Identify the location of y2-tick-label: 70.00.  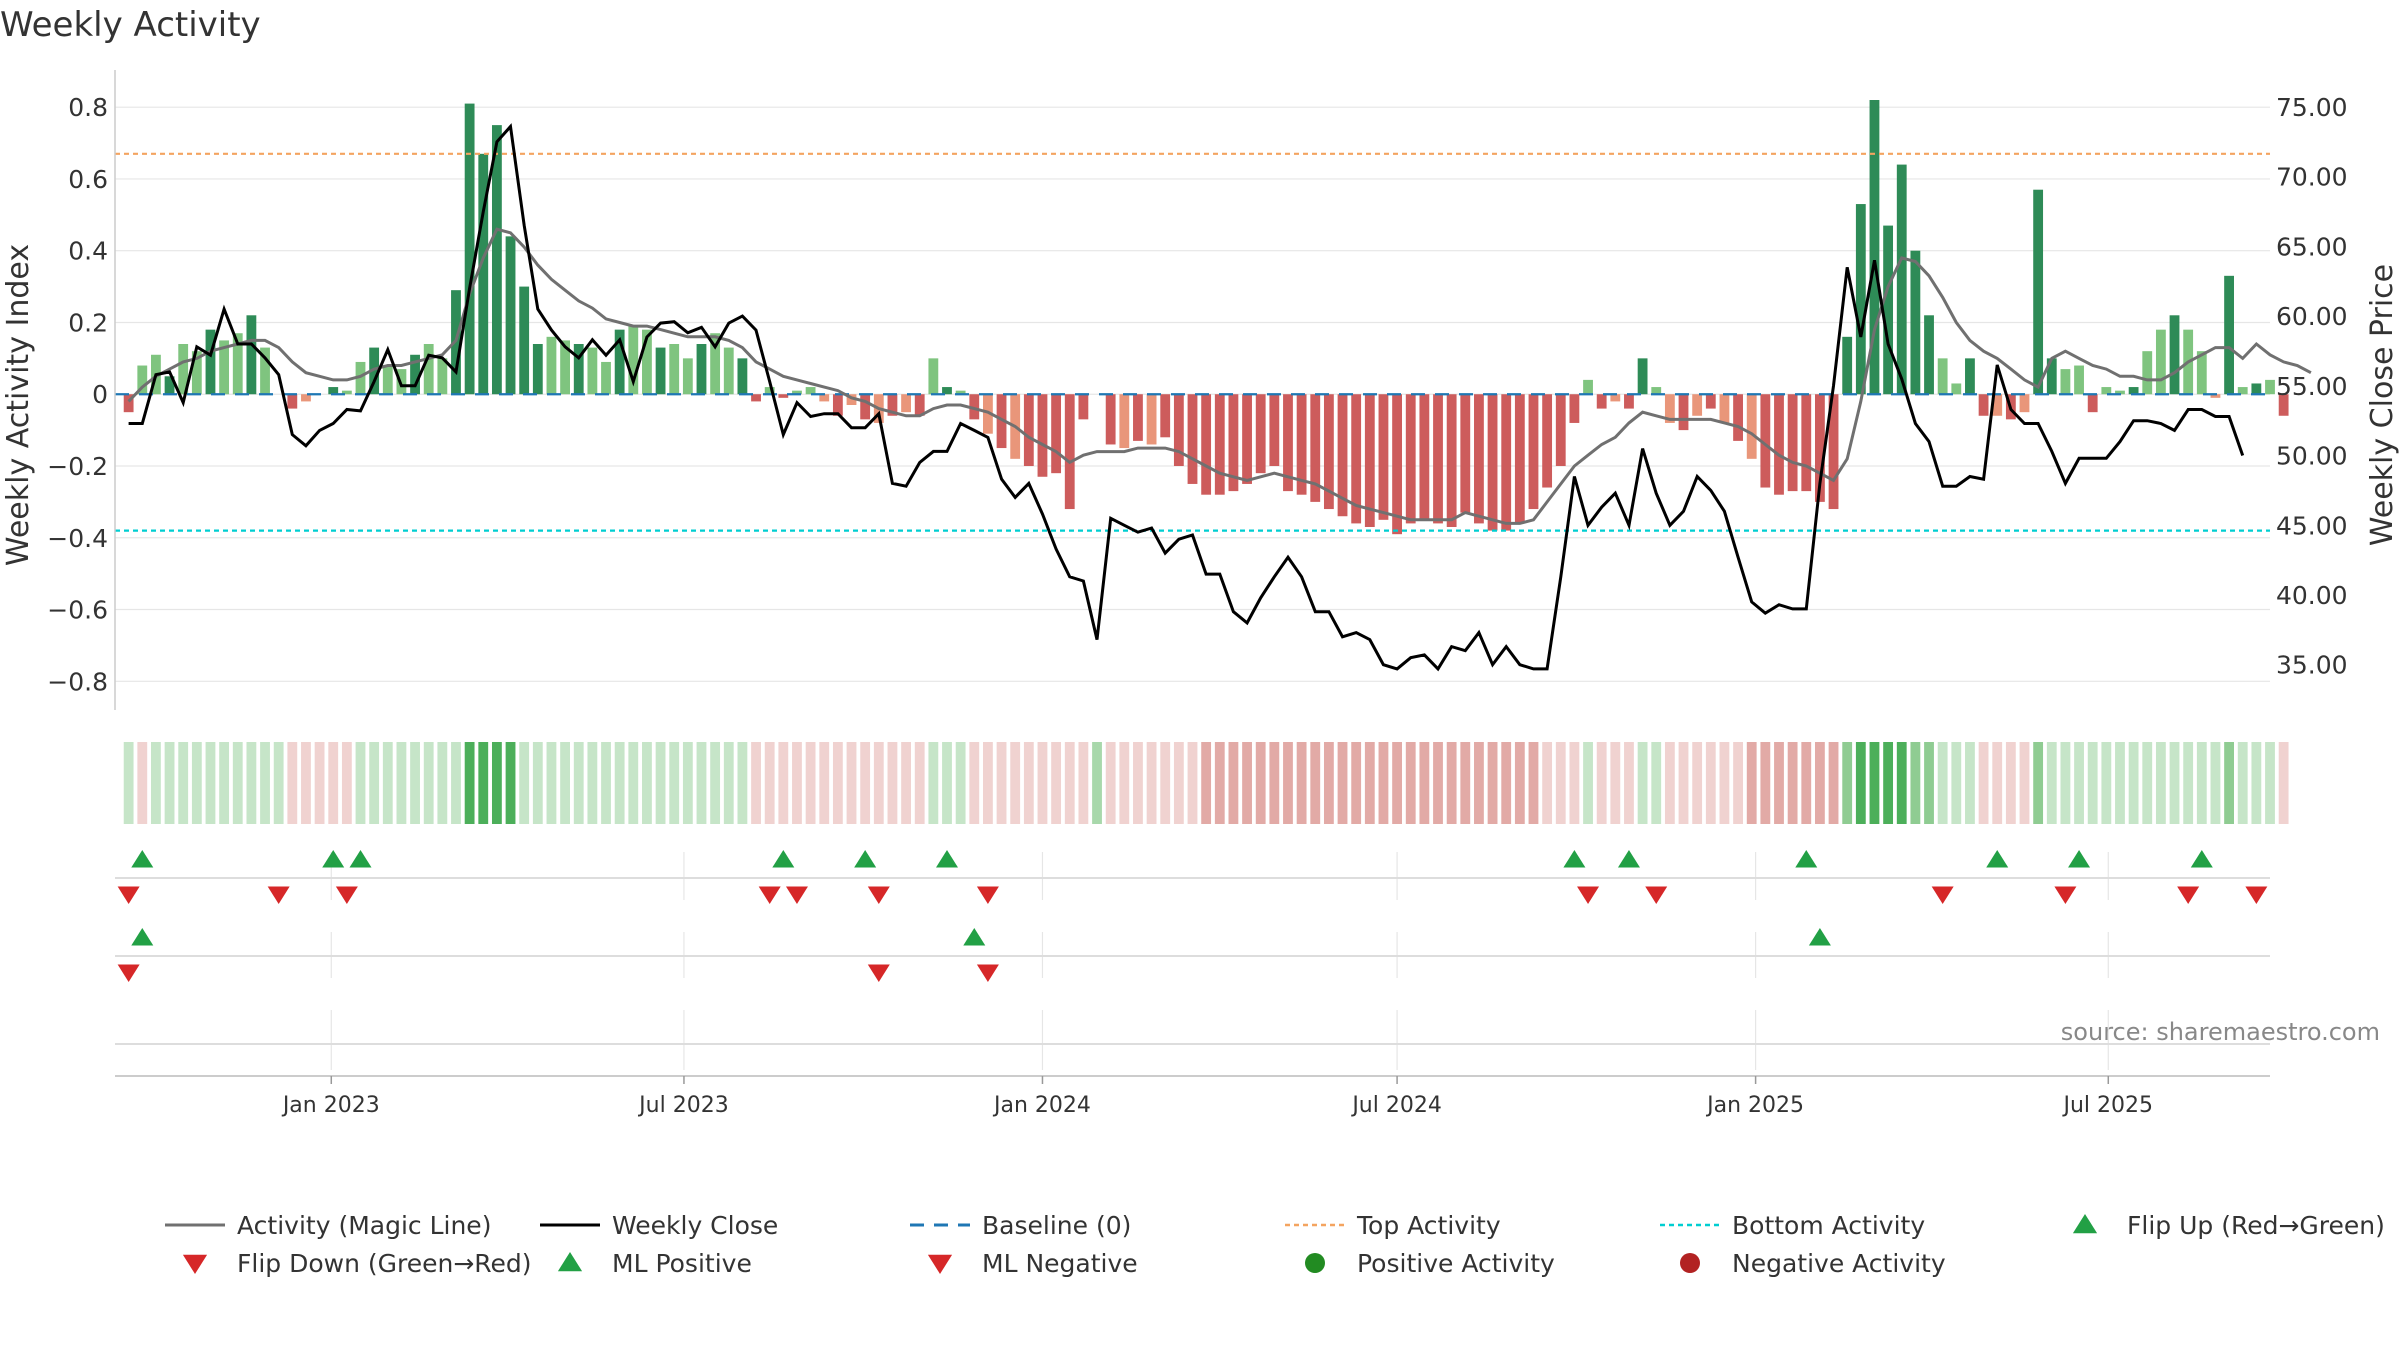
(2312, 177).